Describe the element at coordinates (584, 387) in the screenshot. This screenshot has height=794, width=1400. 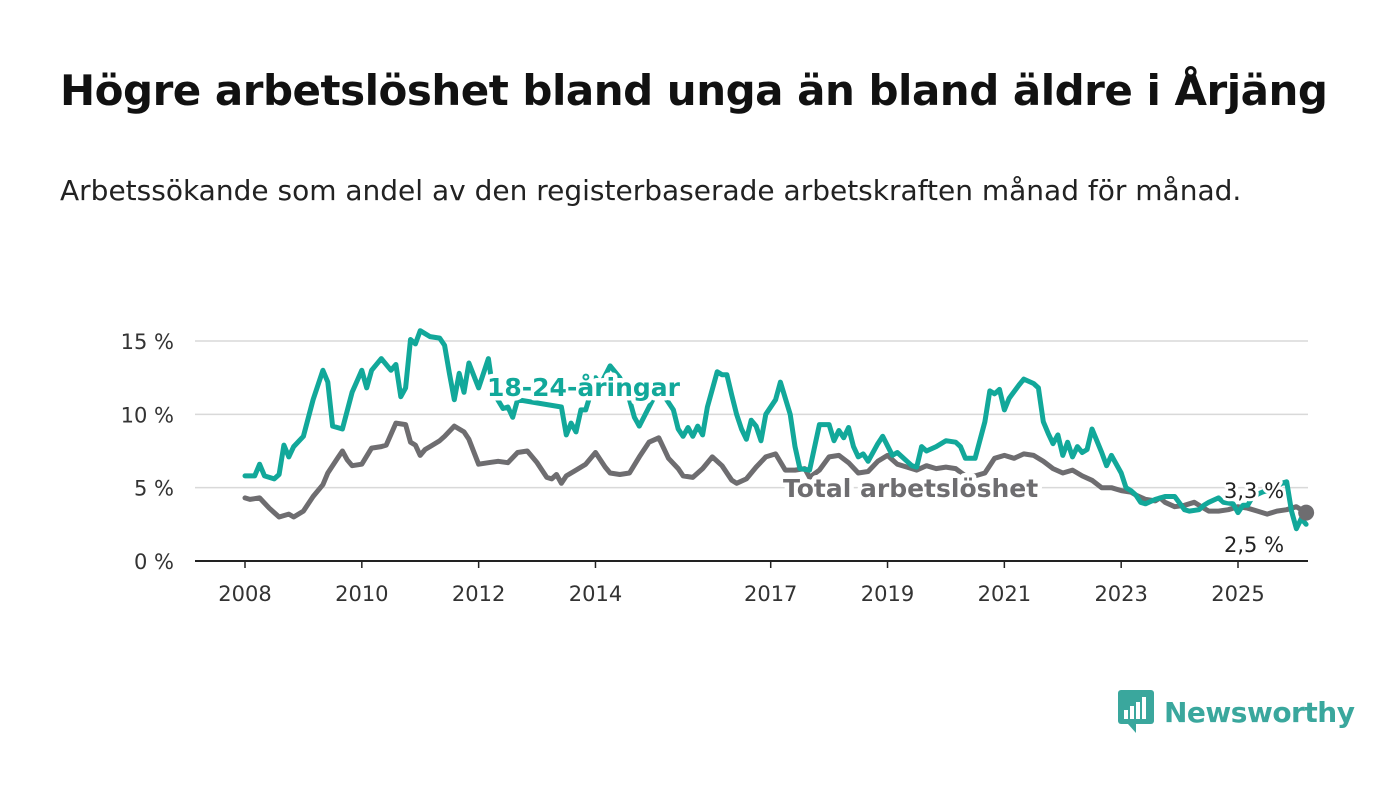
I see `series-label-youth: 18-24-åringar` at that location.